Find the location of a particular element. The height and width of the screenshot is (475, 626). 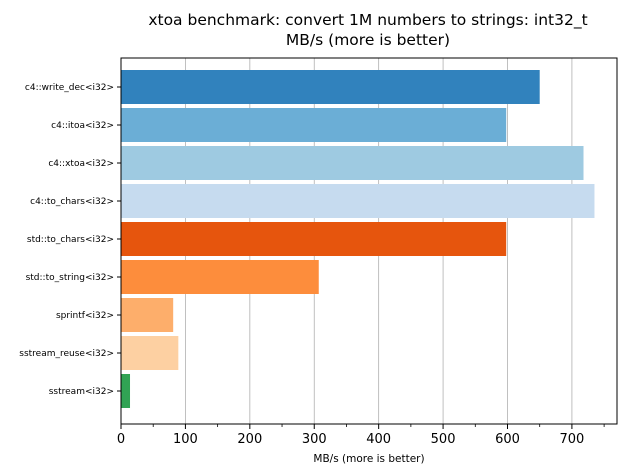

x-tick-label: 0 is located at coordinates (121, 439).